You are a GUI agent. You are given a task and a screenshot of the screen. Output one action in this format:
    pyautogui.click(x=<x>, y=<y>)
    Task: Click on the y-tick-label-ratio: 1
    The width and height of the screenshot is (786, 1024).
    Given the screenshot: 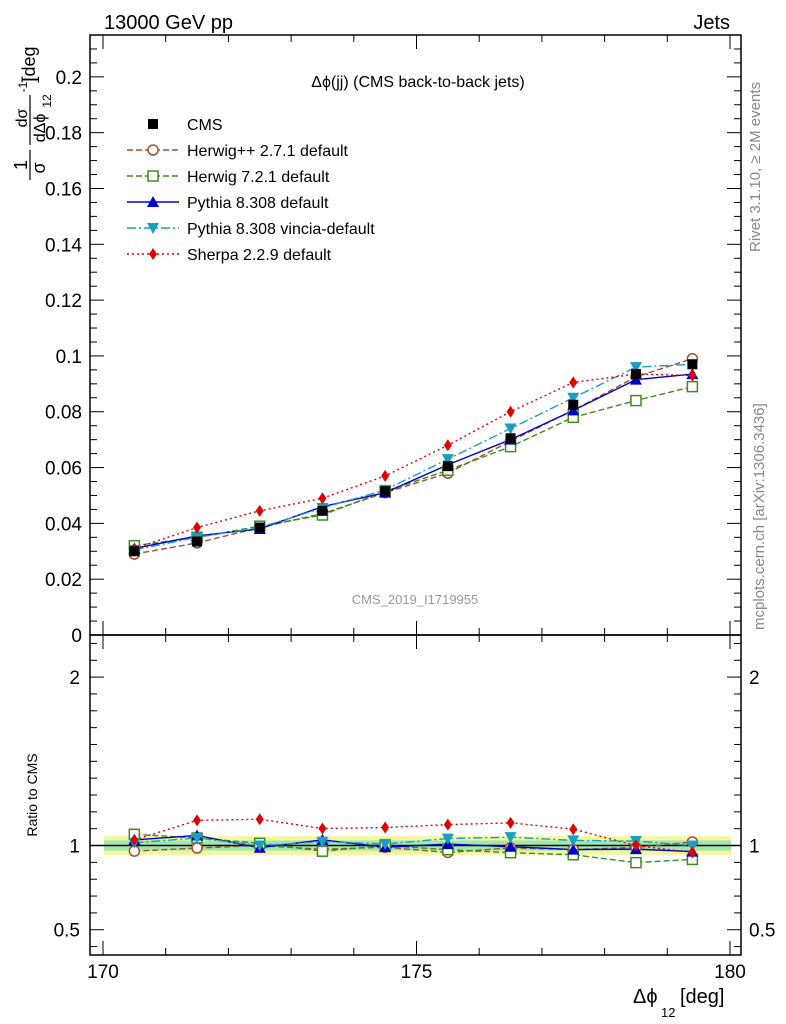 What is the action you would take?
    pyautogui.click(x=74, y=847)
    